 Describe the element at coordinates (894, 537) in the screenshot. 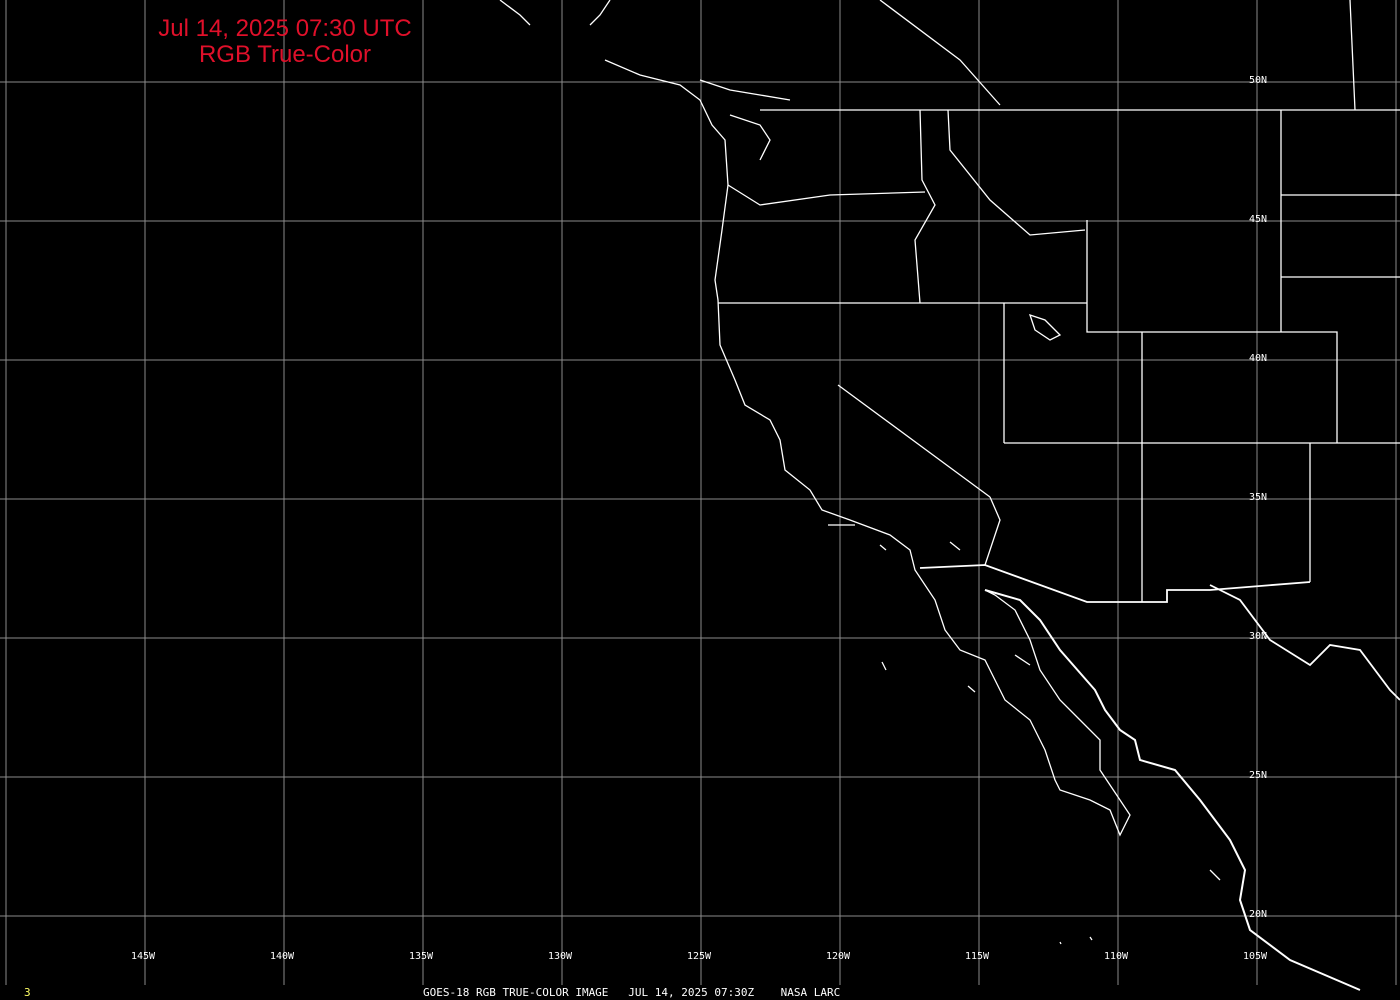

I see `channel-islands` at that location.